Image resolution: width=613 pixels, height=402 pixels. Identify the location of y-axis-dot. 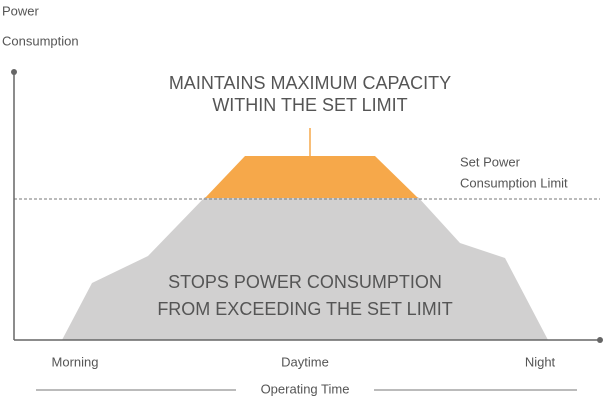
(14, 72).